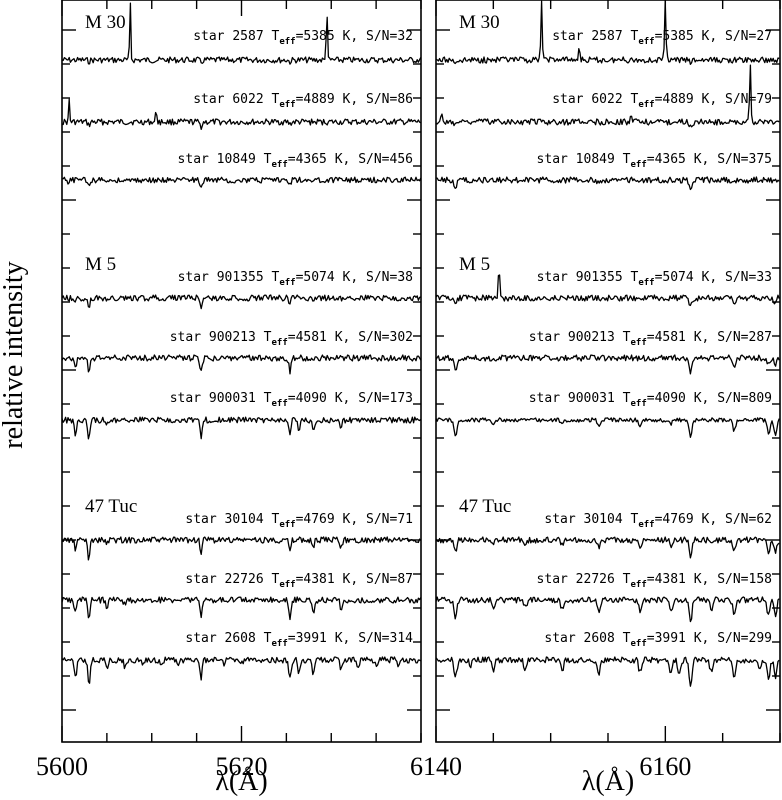  I want to click on star-label: star 900031 Teff=4090 K, S/N=809, so click(650, 400).